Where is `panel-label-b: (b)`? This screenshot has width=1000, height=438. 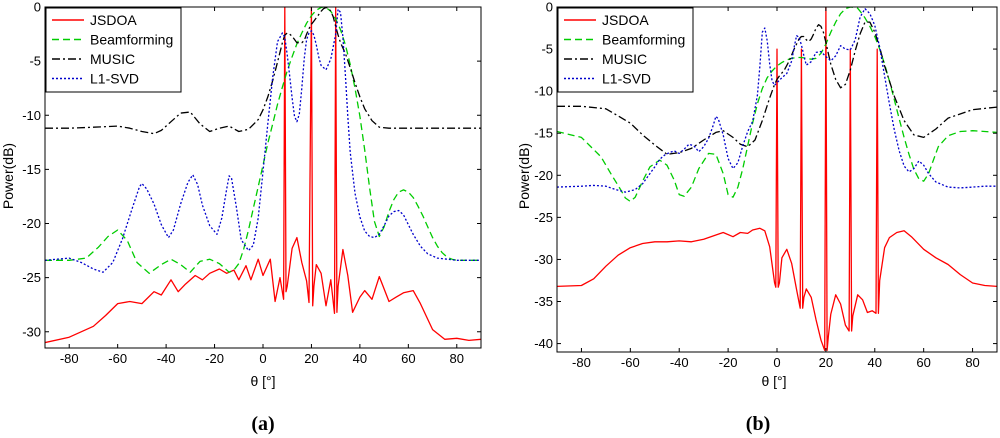 panel-label-b: (b) is located at coordinates (758, 424).